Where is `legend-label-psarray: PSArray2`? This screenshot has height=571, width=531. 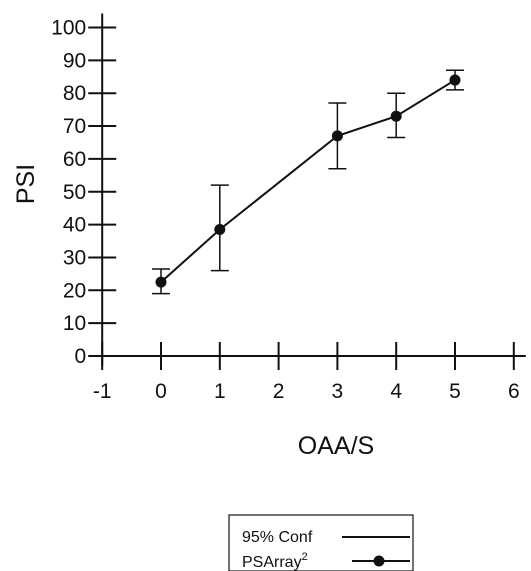
legend-label-psarray: PSArray2 is located at coordinates (275, 561).